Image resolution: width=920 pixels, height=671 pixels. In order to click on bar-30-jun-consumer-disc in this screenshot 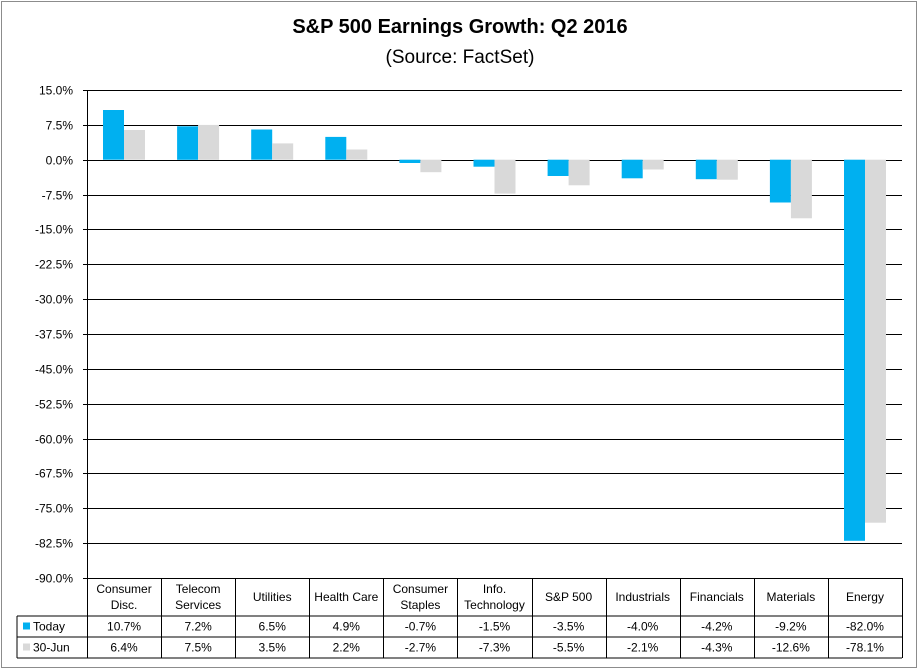, I will do `click(134, 145)`.